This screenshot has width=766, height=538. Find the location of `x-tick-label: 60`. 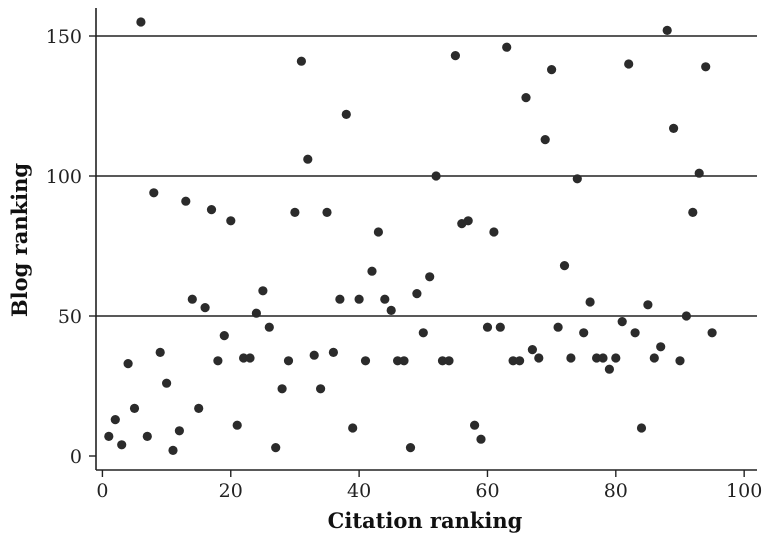

x-tick-label: 60 is located at coordinates (487, 491).